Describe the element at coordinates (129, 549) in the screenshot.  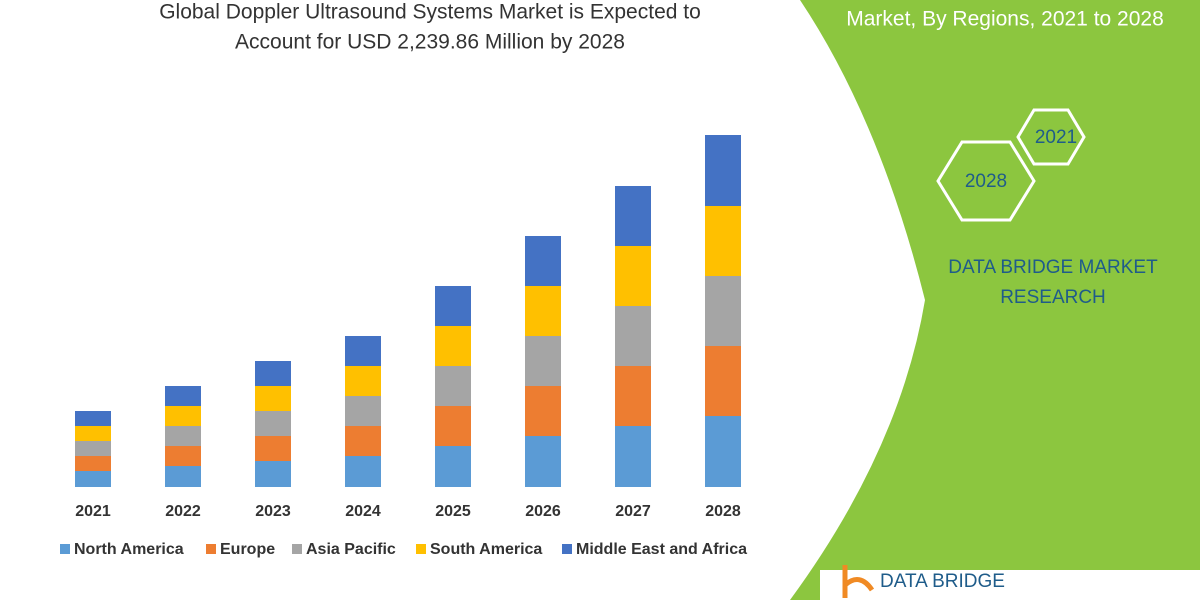
I see `legend-label: North America` at that location.